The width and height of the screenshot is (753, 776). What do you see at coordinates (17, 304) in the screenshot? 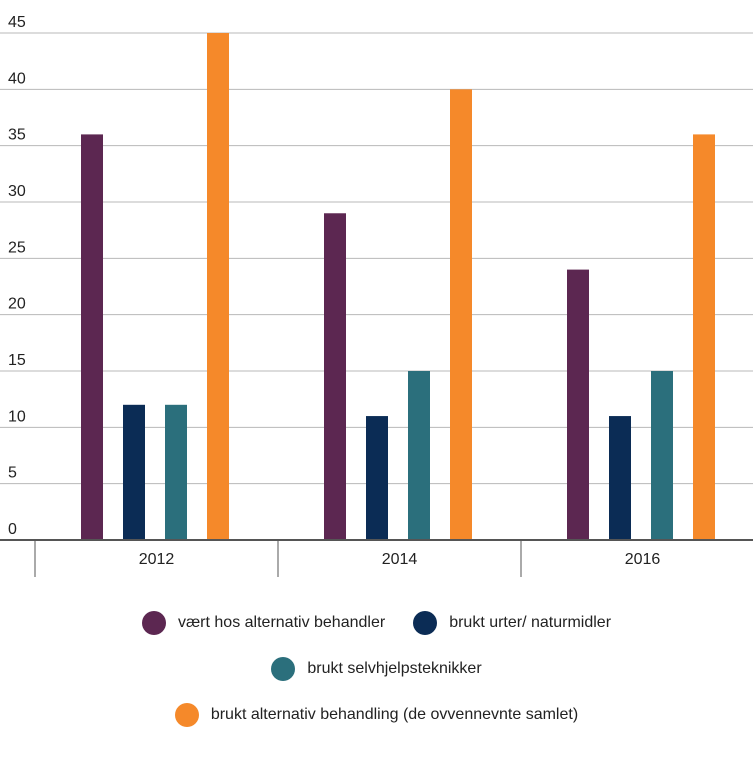
I see `y-tick-label: 20` at bounding box center [17, 304].